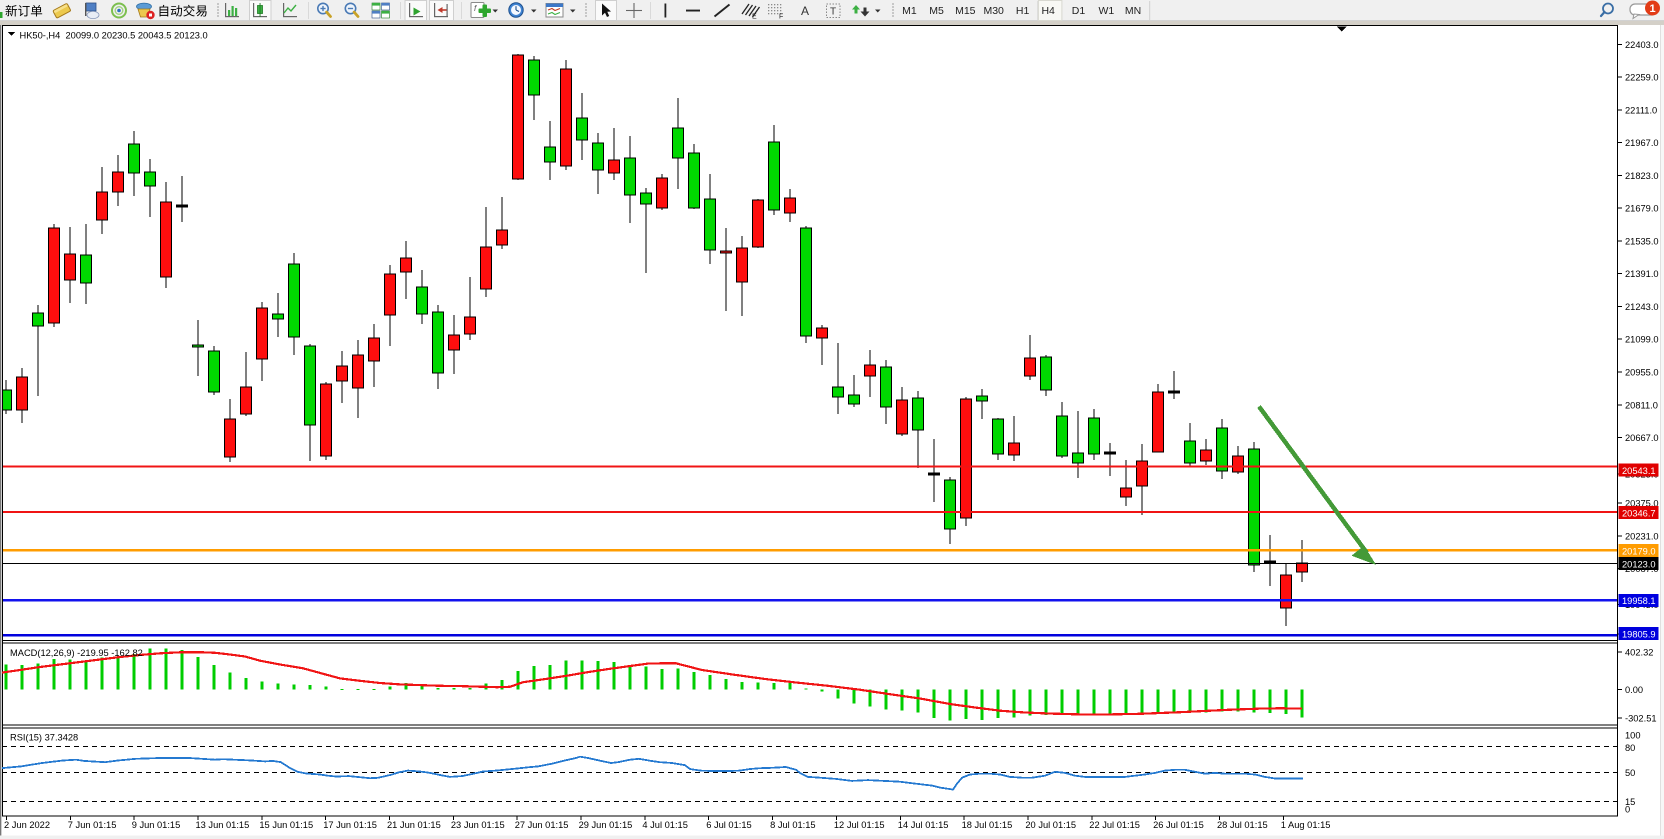 The width and height of the screenshot is (1664, 839). Describe the element at coordinates (542, 825) in the screenshot. I see `svg-text: 27 Jun 01:15` at that location.